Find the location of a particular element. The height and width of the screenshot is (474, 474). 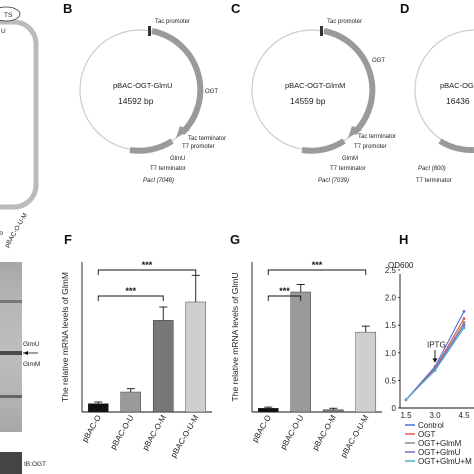

blot-ogt-strip is located at coordinates (11, 463).